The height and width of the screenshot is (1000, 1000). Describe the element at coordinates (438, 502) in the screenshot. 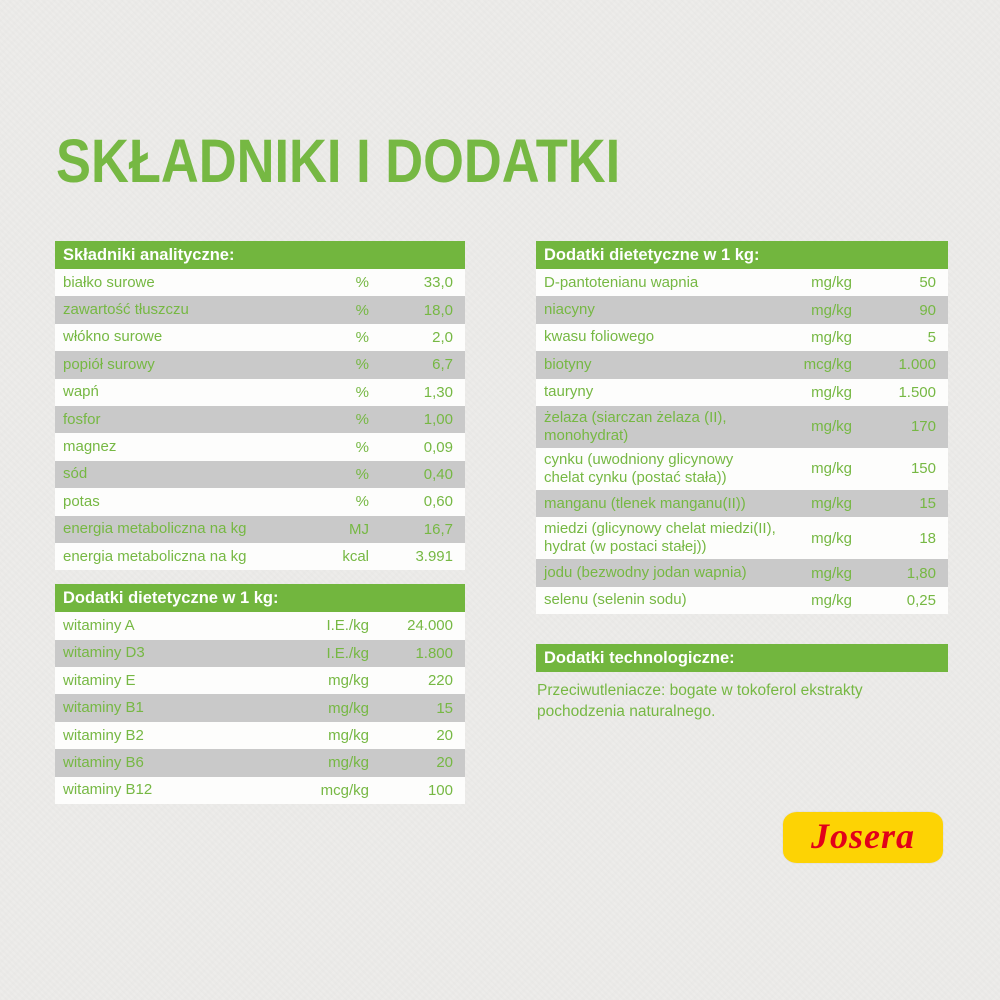

I see `row-value: 0,60` at that location.